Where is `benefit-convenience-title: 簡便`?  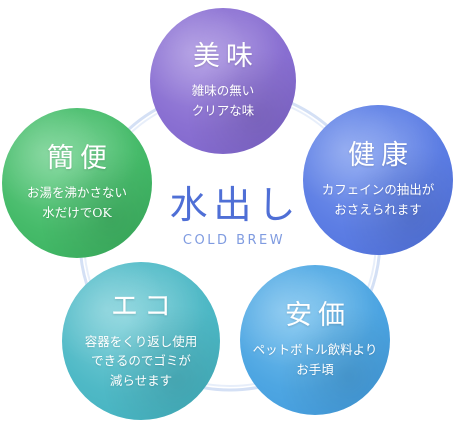 benefit-convenience-title: 簡便 is located at coordinates (80, 158).